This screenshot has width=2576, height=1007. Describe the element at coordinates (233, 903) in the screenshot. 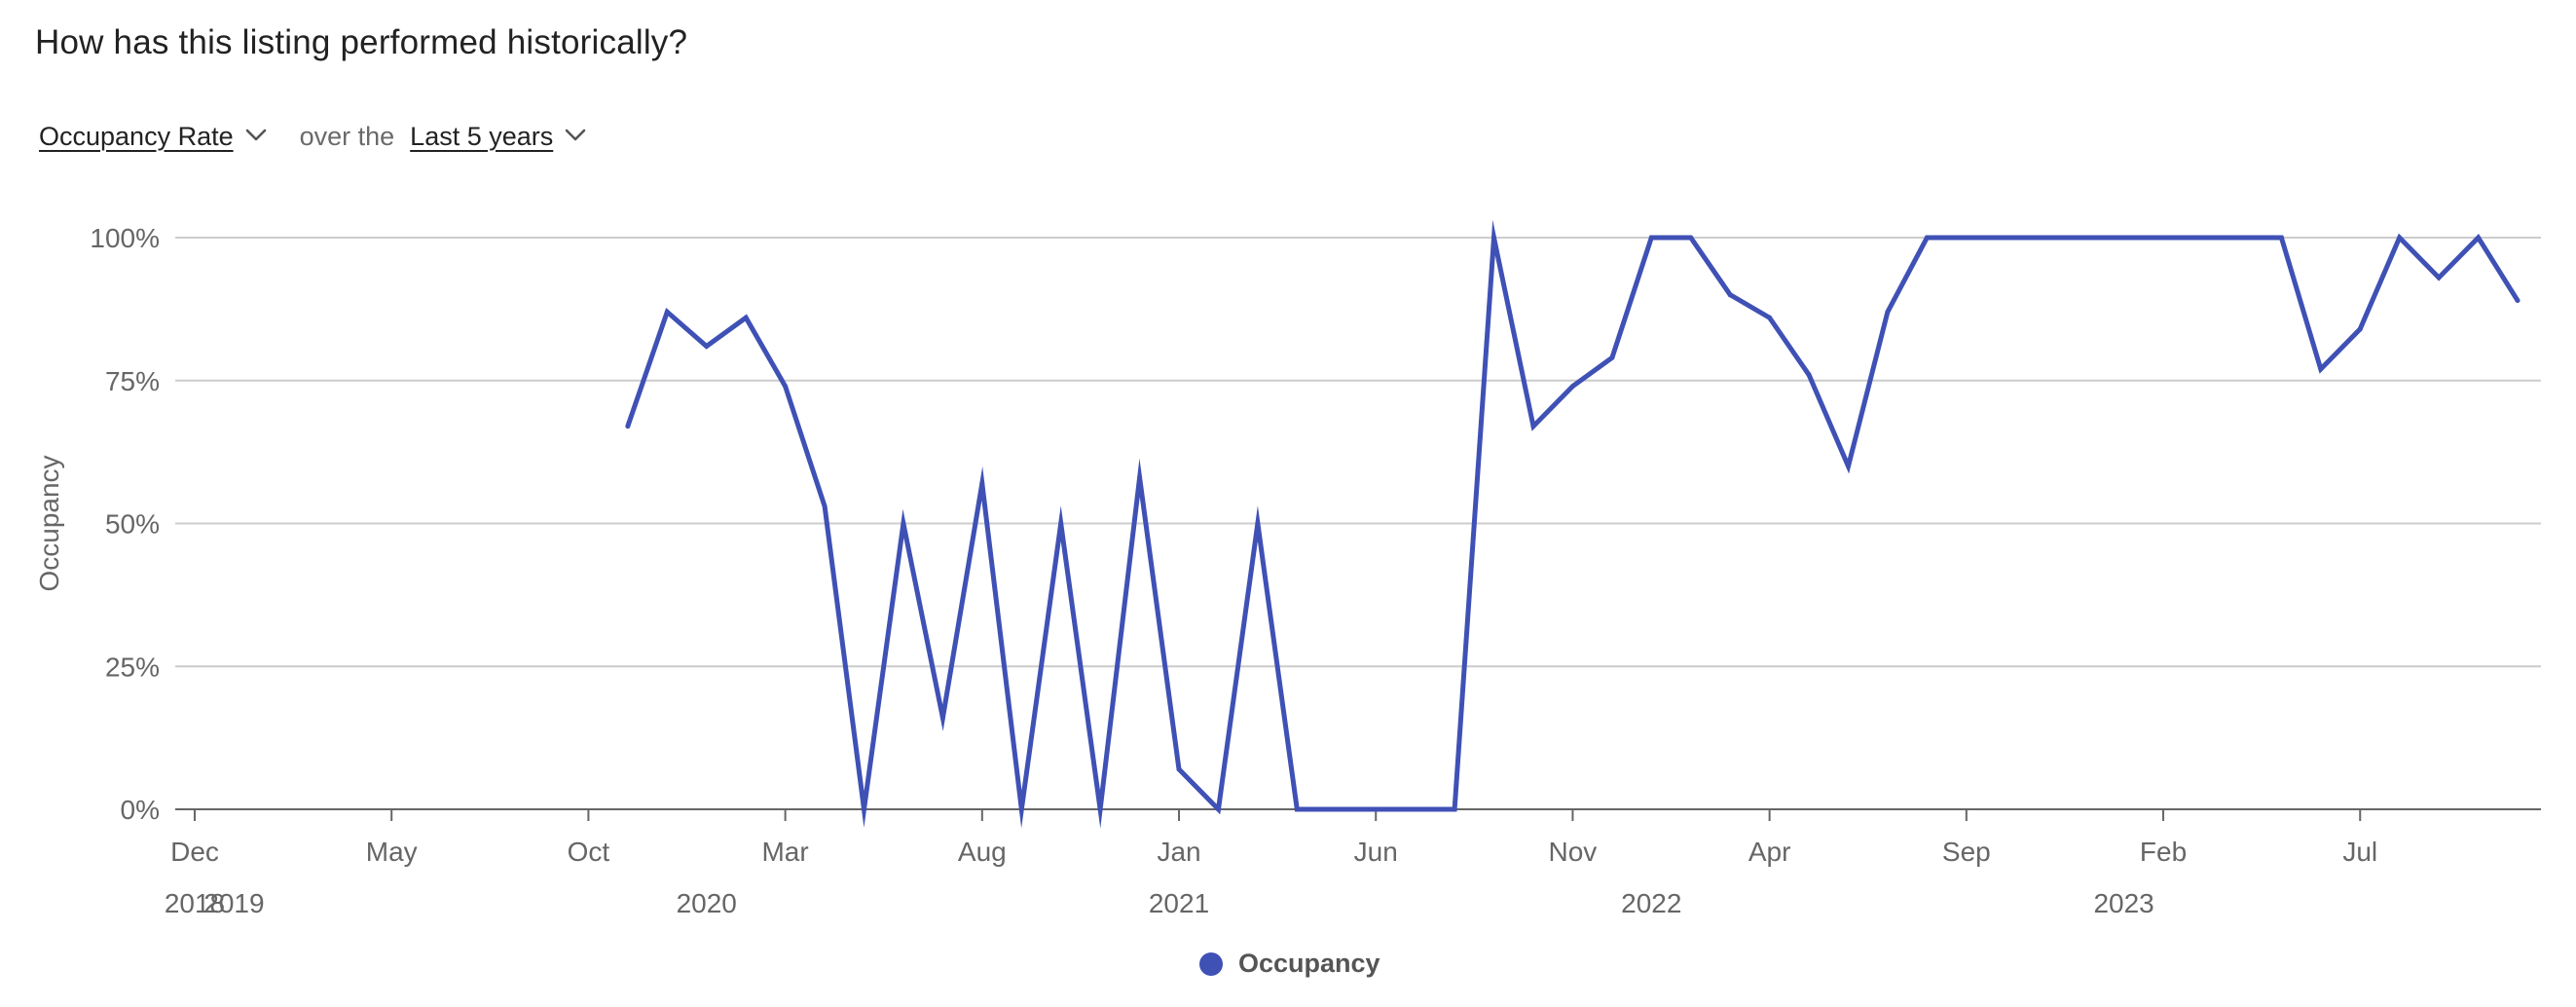

I see `x-year-label: 2019` at that location.